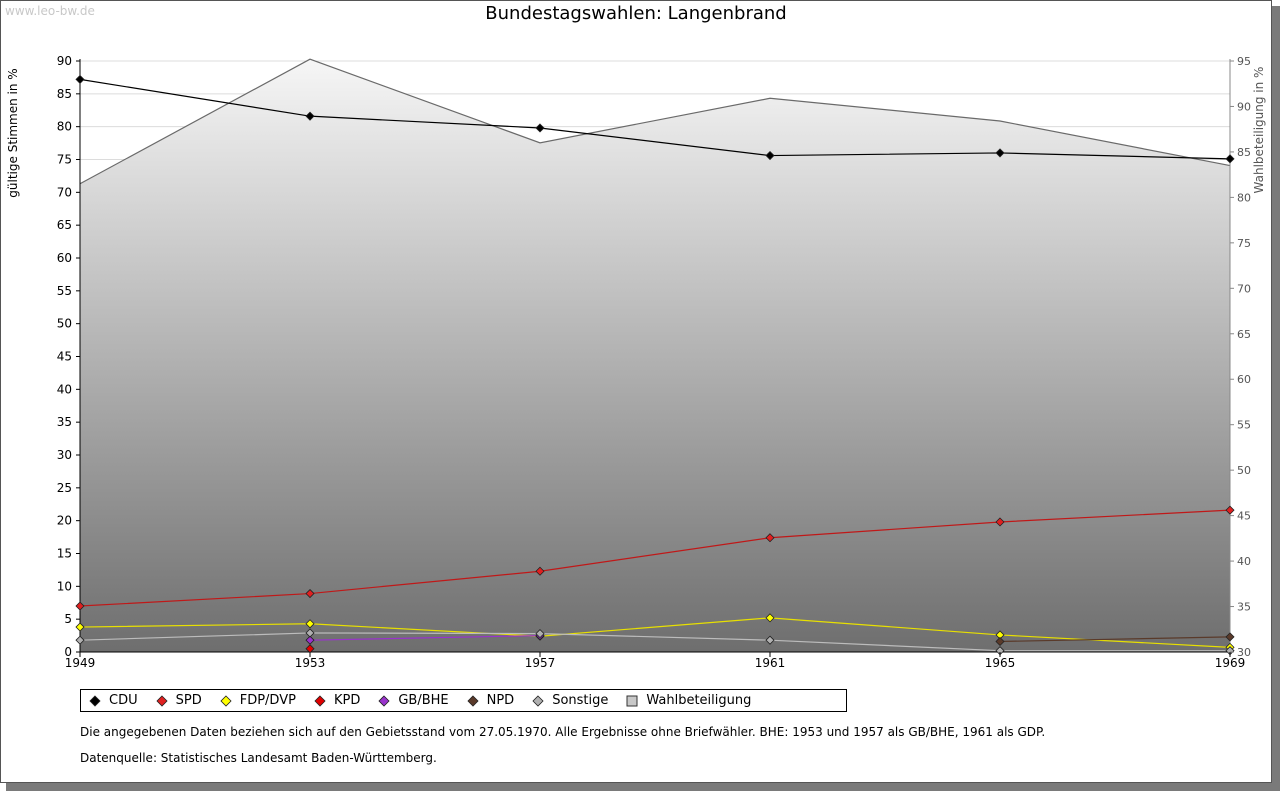 The height and width of the screenshot is (791, 1280). I want to click on legend-item: KPD, so click(337, 700).